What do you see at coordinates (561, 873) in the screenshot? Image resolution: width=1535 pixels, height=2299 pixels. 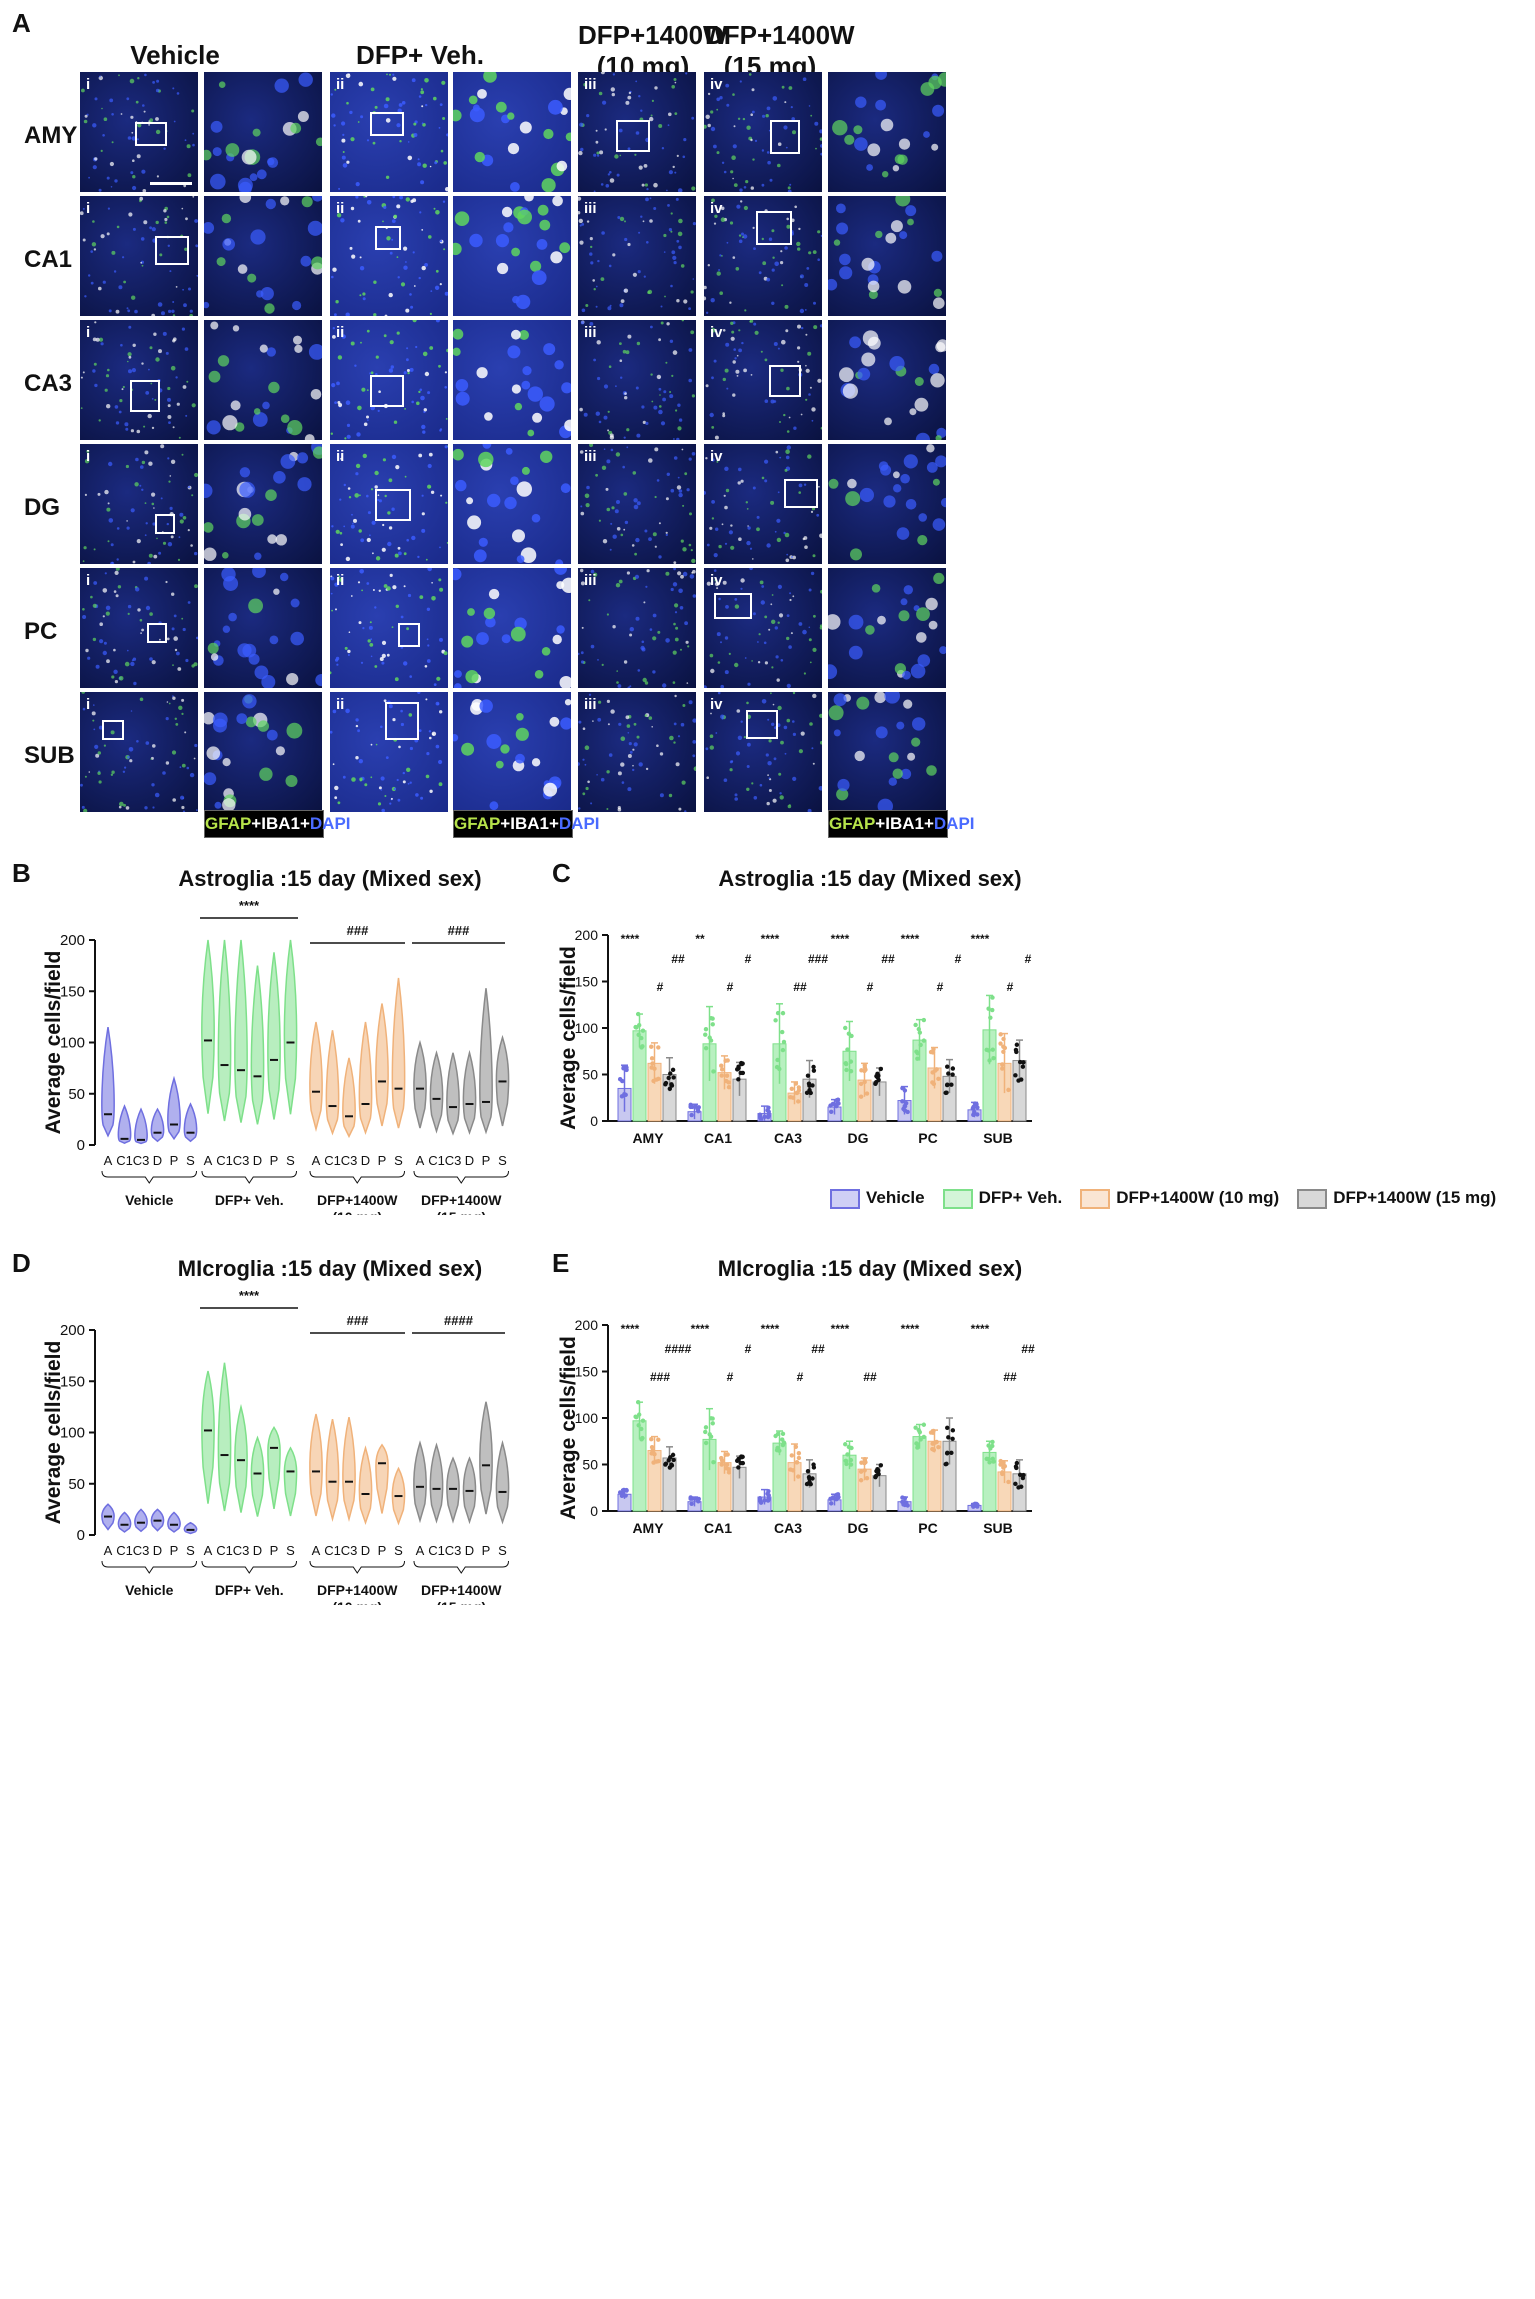 I see `panel-label-c: C` at bounding box center [561, 873].